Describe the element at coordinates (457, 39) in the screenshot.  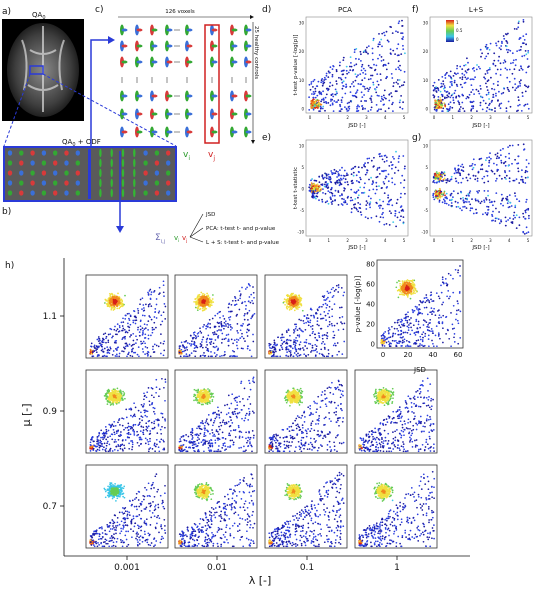
I see `colorbar-tick-bottom: 0` at that location.